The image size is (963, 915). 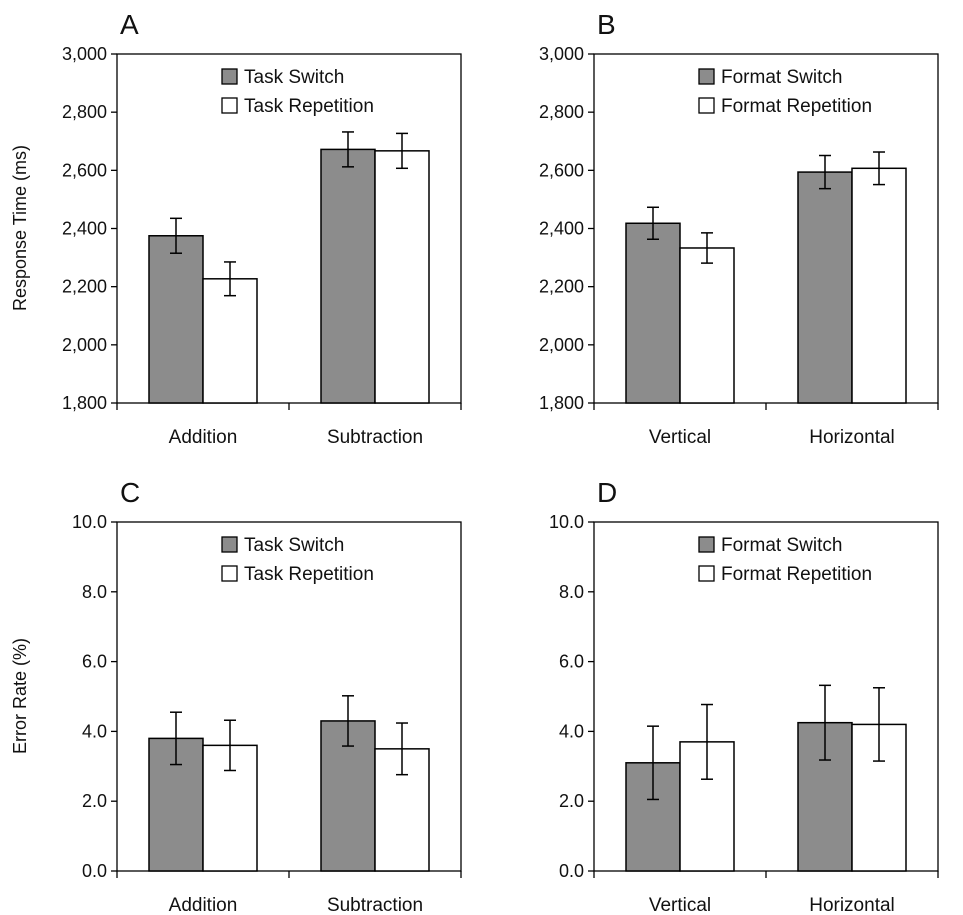 I want to click on y-axis-label: Error Rate (%), so click(x=20, y=696).